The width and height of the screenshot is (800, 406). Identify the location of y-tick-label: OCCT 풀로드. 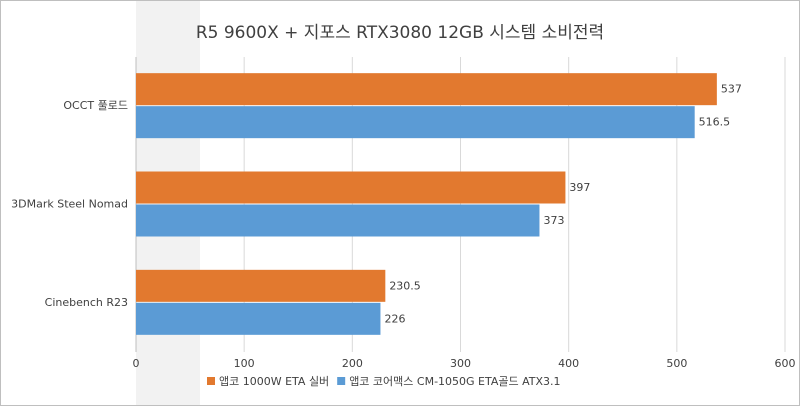
(95, 105).